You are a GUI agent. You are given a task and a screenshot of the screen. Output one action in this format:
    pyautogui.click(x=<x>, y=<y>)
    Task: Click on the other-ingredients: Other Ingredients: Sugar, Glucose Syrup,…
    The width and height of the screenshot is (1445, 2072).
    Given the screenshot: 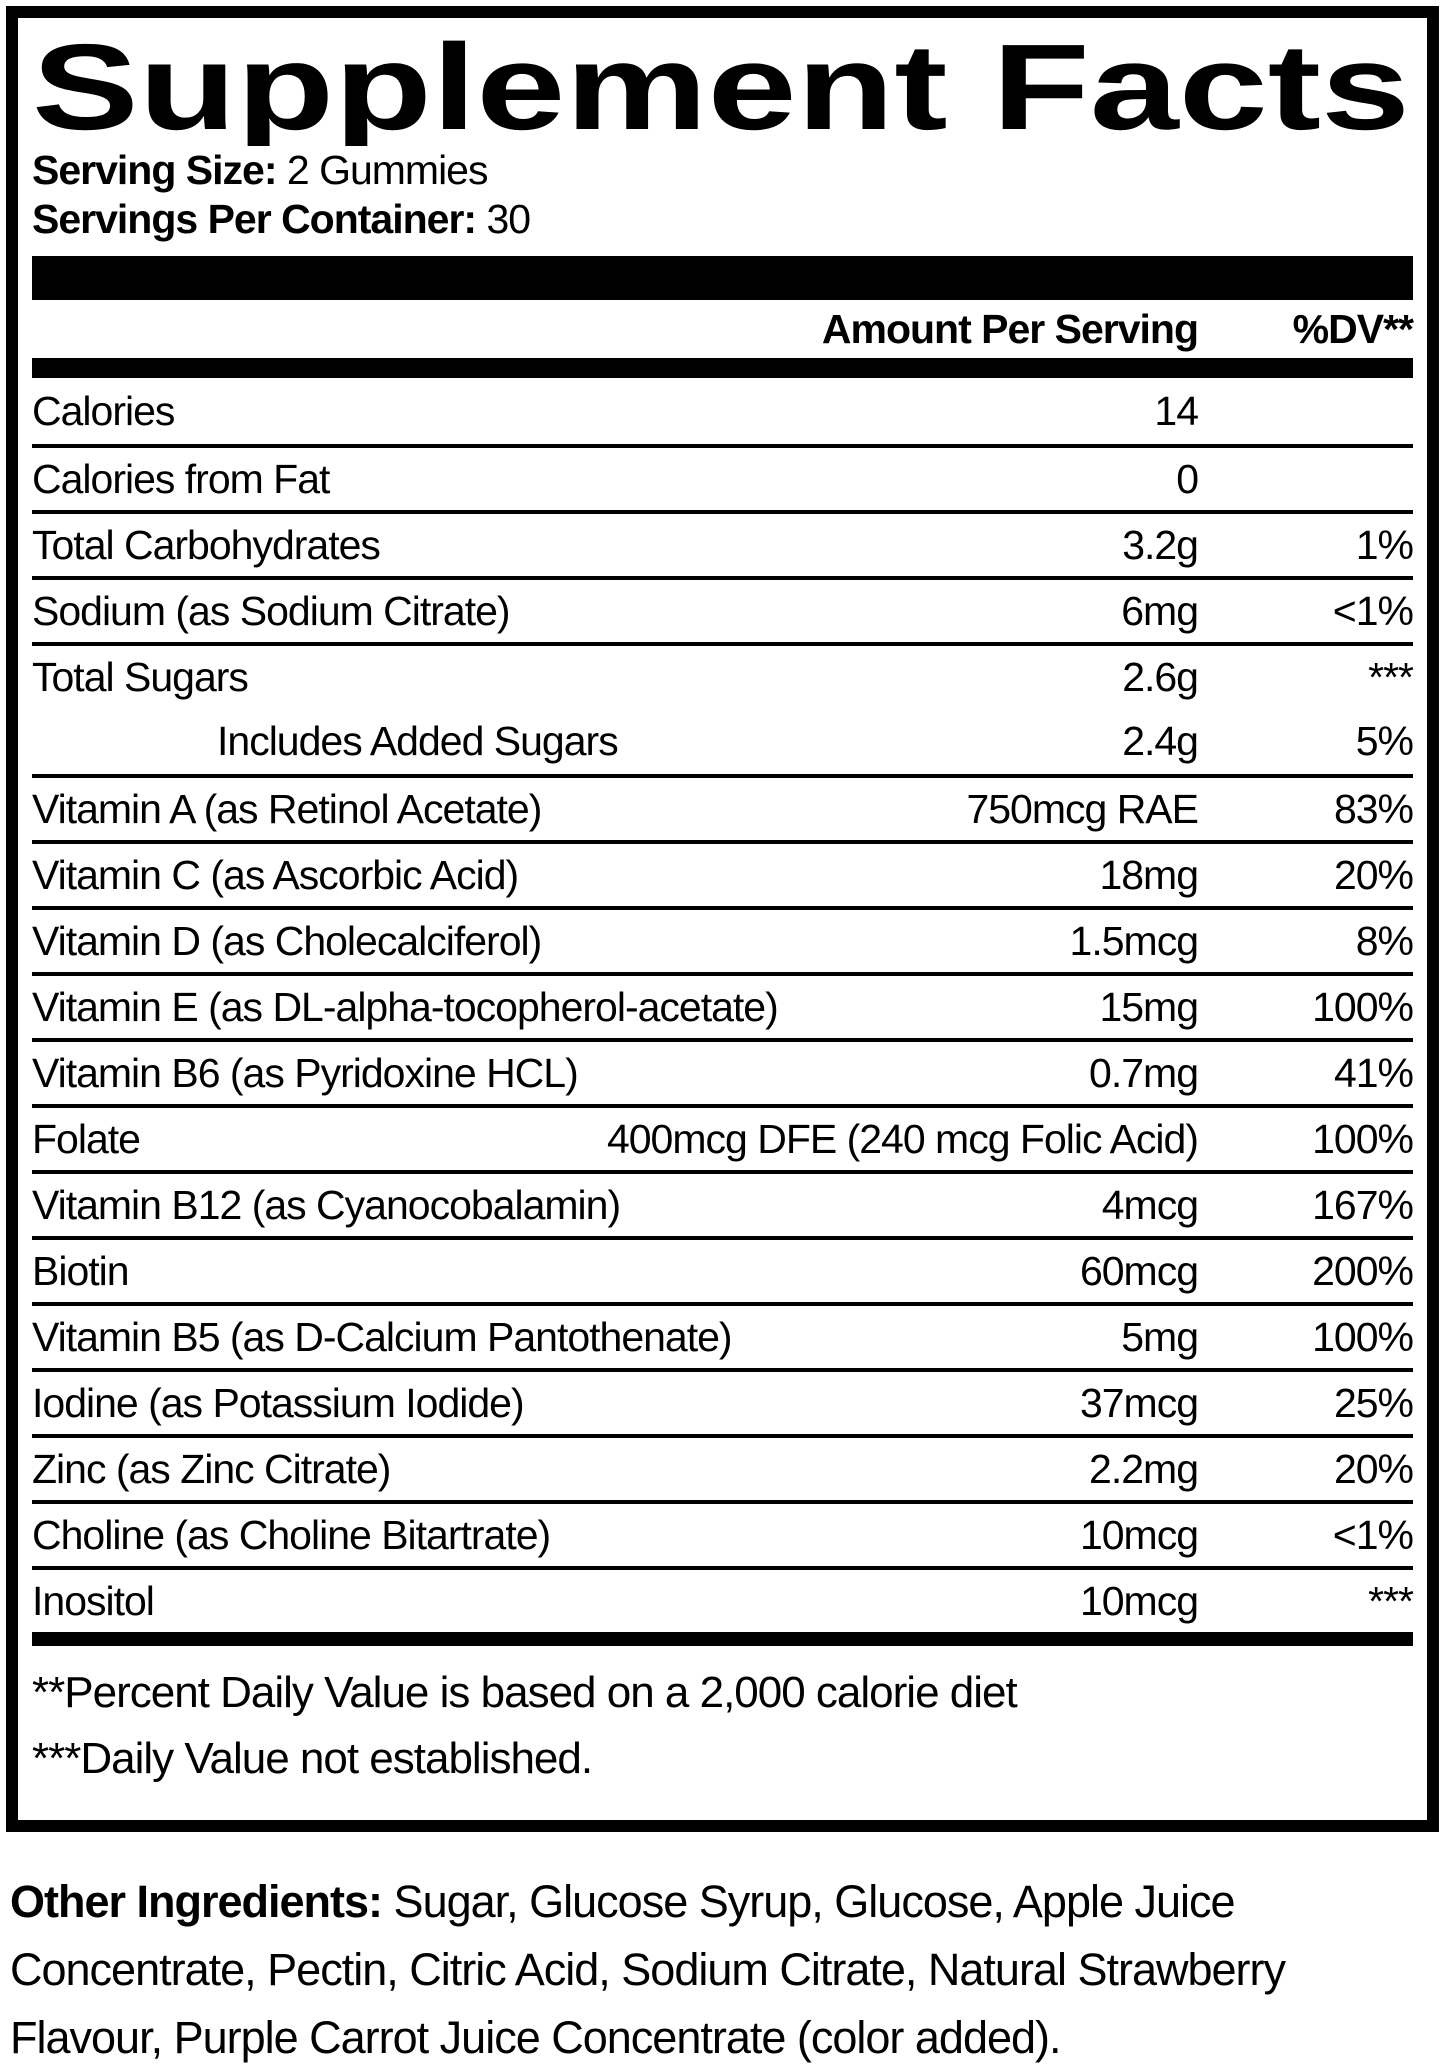 What is the action you would take?
    pyautogui.click(x=722, y=1952)
    